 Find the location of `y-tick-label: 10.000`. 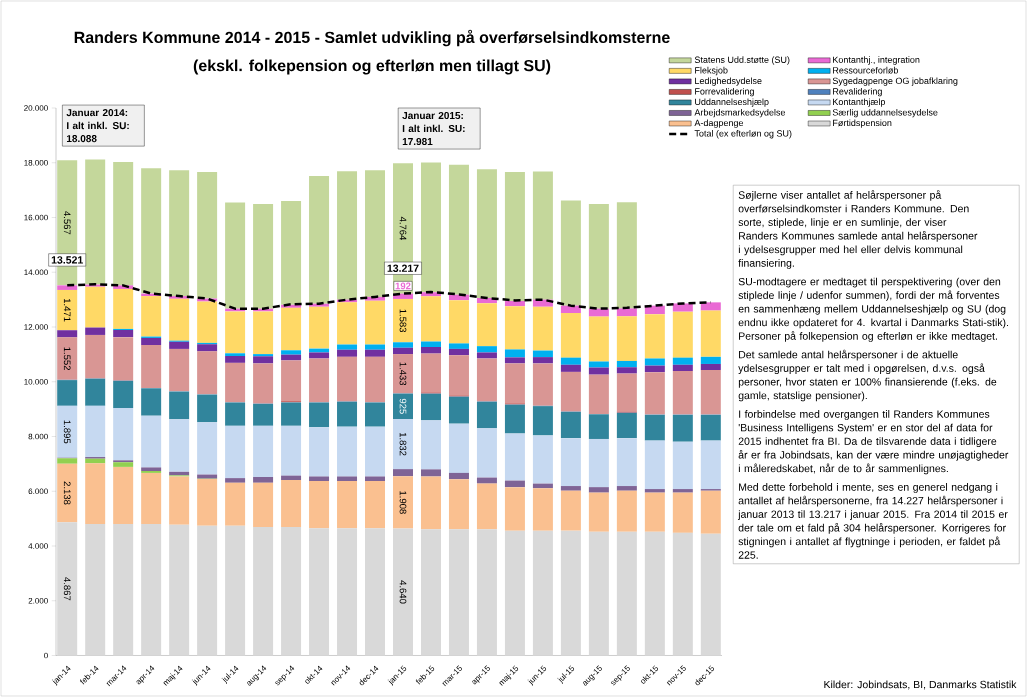

y-tick-label: 10.000 is located at coordinates (36, 381).